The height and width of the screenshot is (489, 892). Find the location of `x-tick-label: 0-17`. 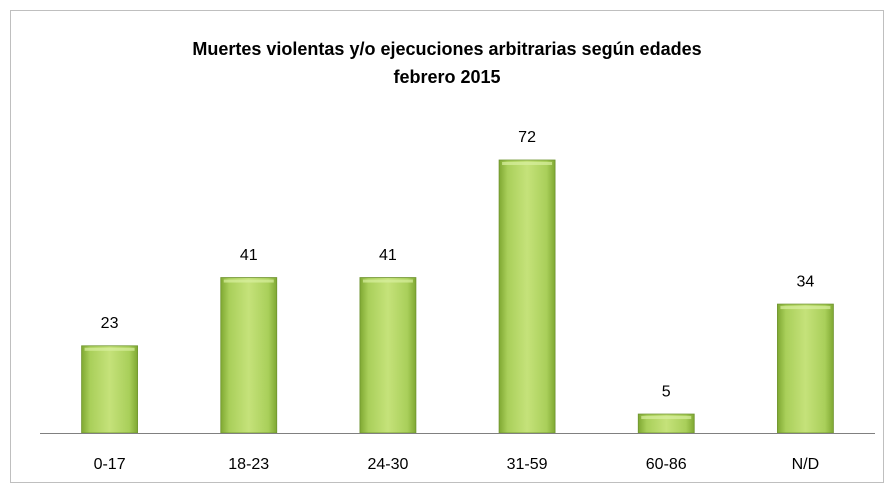

x-tick-label: 0-17 is located at coordinates (110, 464).